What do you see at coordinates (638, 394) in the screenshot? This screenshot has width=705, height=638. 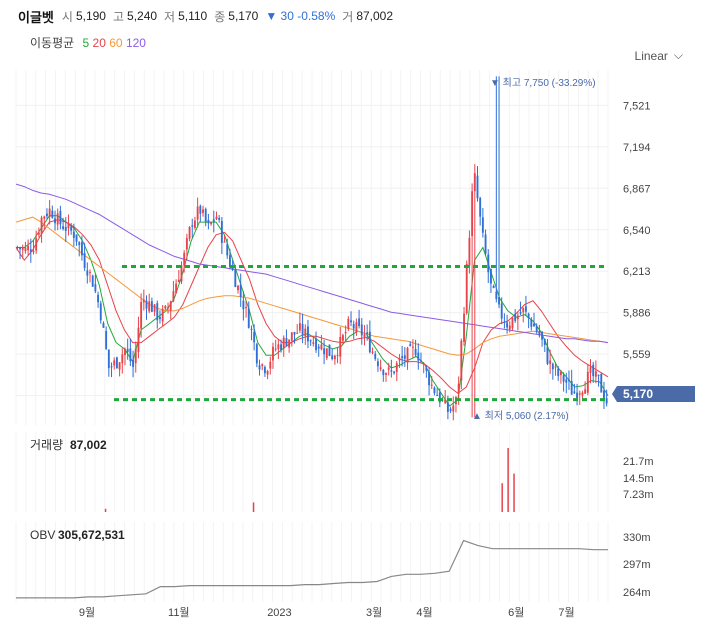 I see `last-price-value: 5,170` at bounding box center [638, 394].